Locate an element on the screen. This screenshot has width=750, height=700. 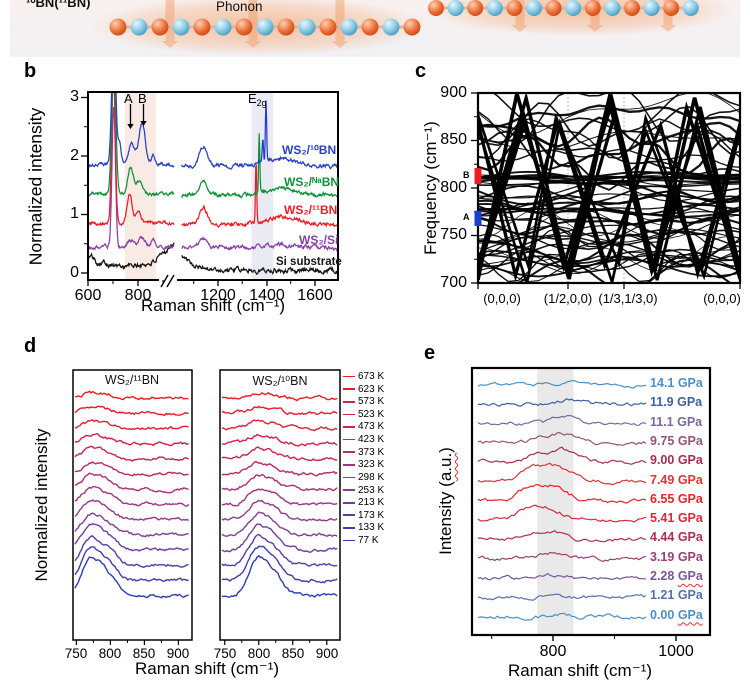
b-xtick-1600: 1600 is located at coordinates (315, 295).